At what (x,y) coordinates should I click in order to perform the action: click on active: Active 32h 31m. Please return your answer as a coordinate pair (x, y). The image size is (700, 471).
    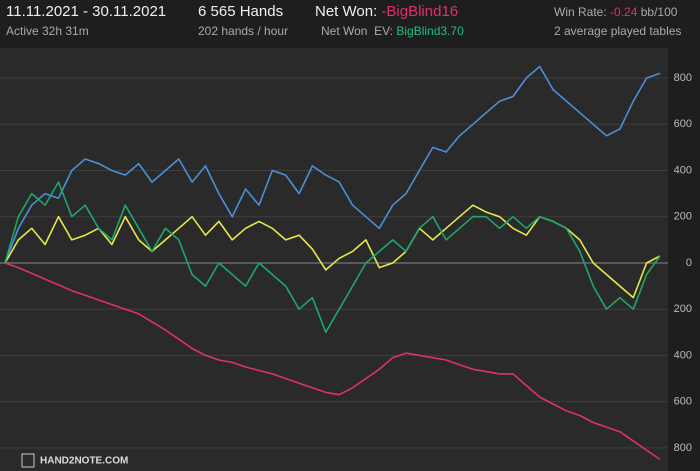
    Looking at the image, I should click on (47, 31).